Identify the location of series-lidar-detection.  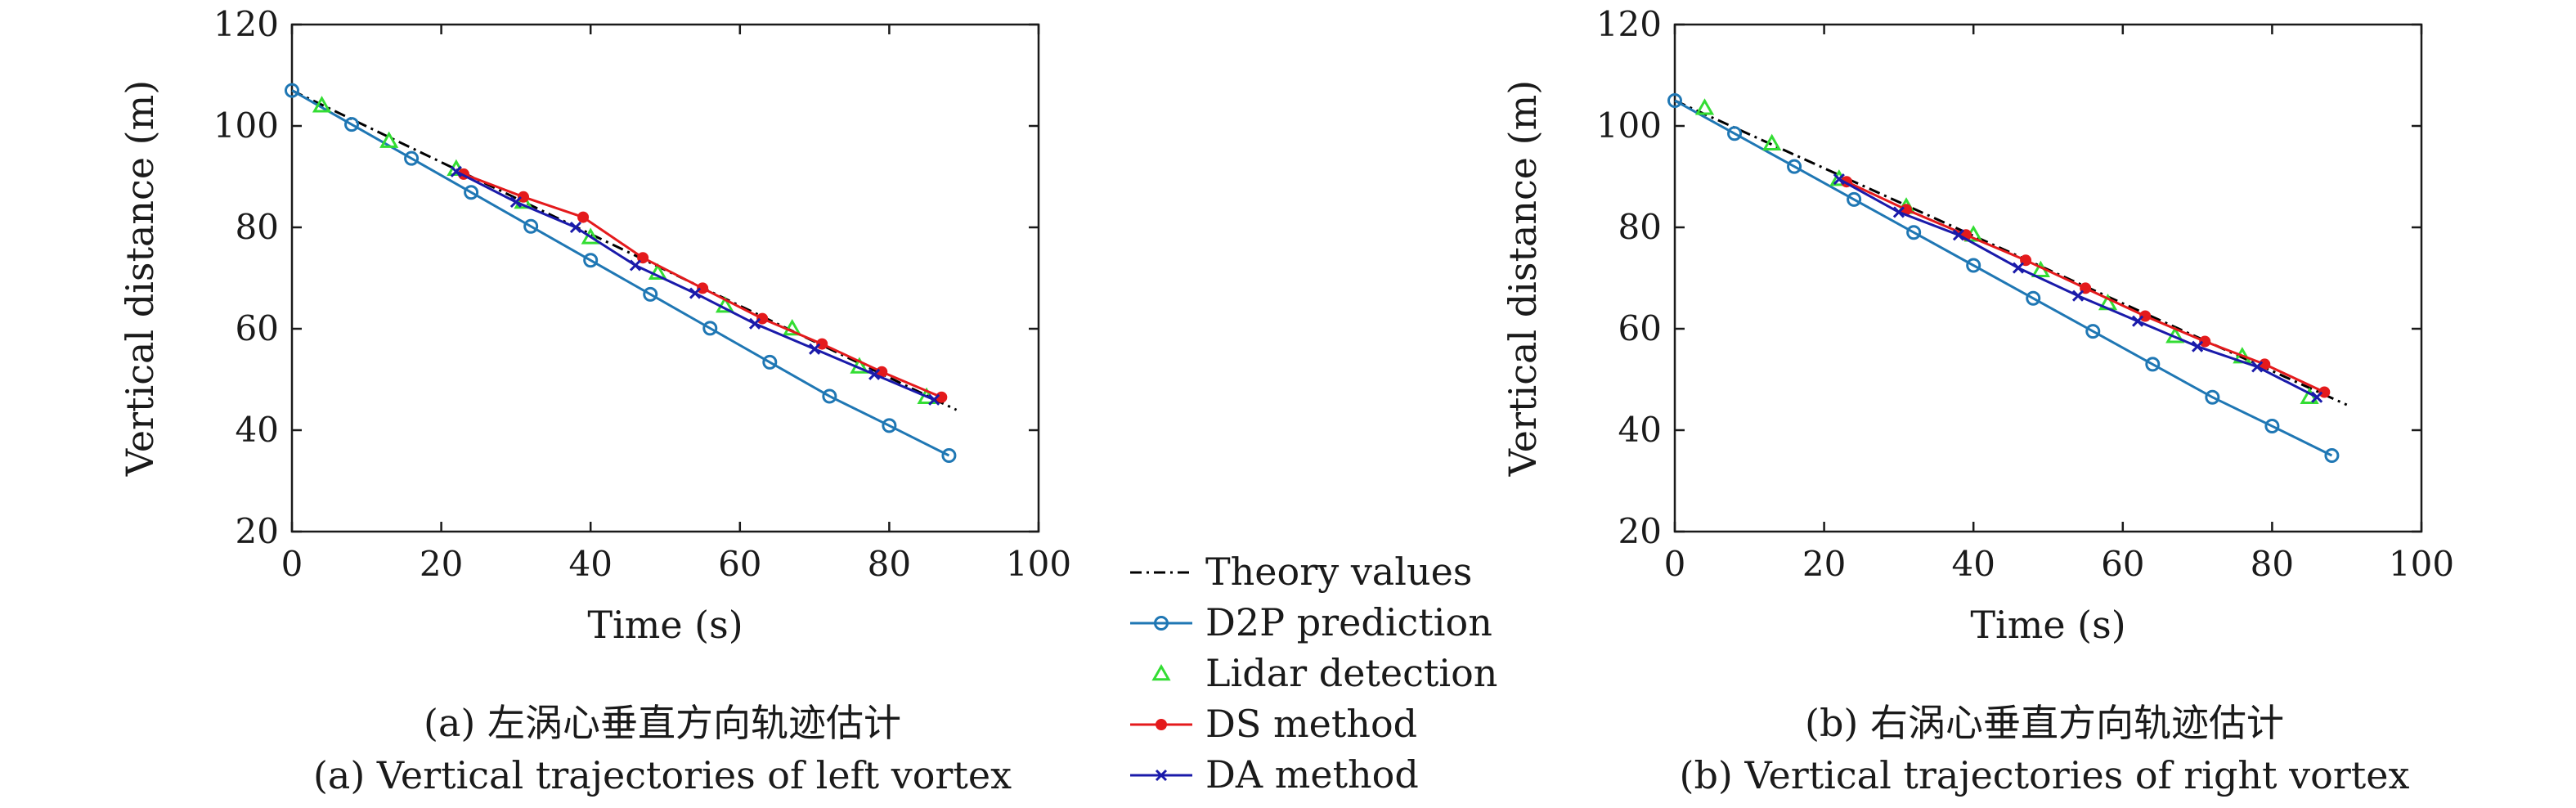
(624, 250).